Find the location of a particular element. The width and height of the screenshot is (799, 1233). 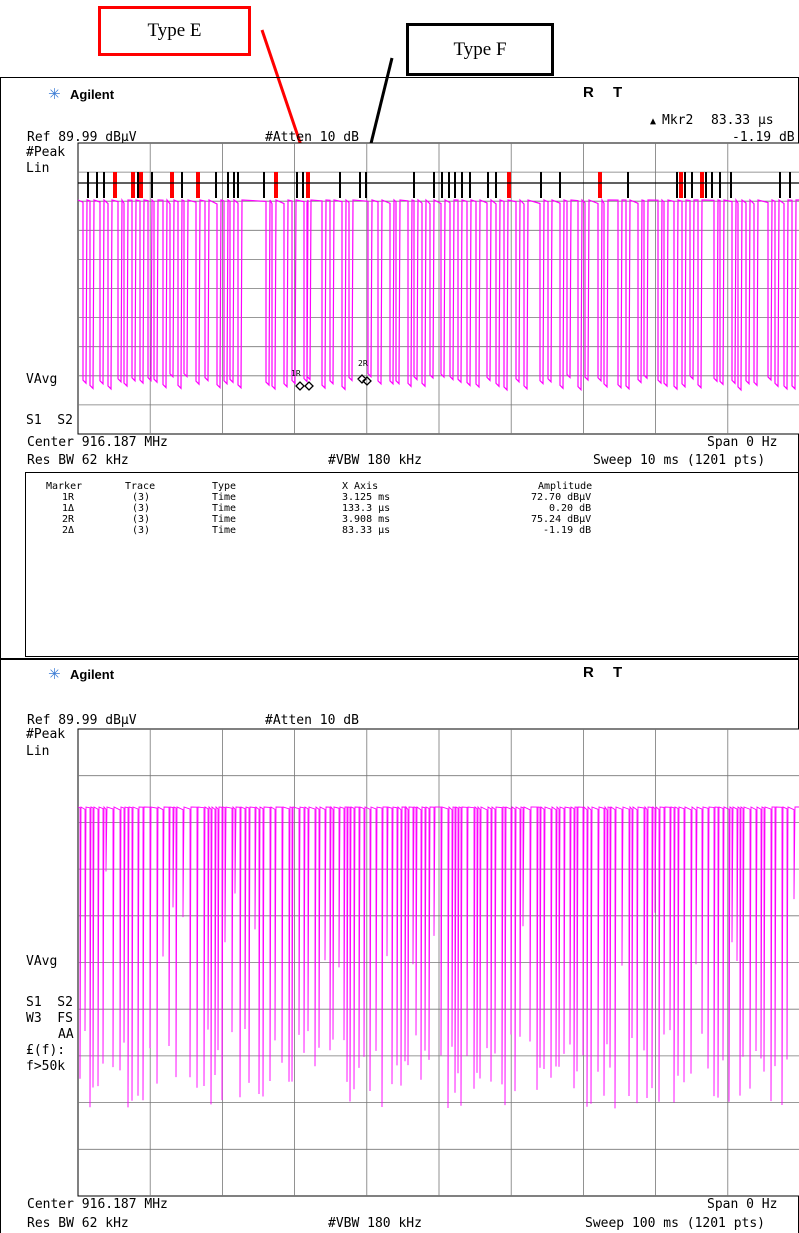

marker-row-2-amplitude: 0.20 dB is located at coordinates (570, 508).